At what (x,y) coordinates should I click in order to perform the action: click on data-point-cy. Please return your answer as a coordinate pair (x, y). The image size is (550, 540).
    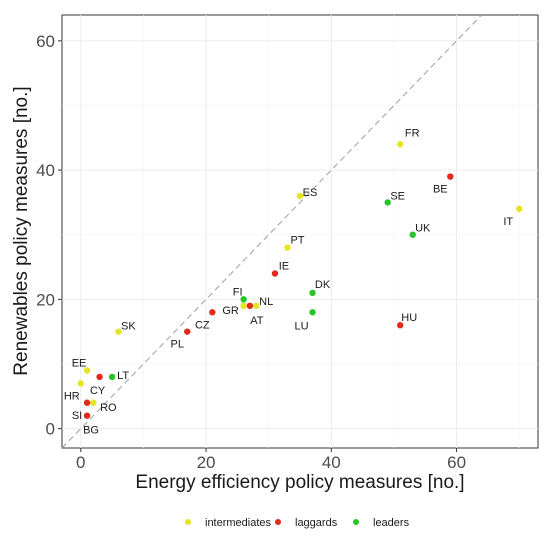
    Looking at the image, I should click on (99, 377).